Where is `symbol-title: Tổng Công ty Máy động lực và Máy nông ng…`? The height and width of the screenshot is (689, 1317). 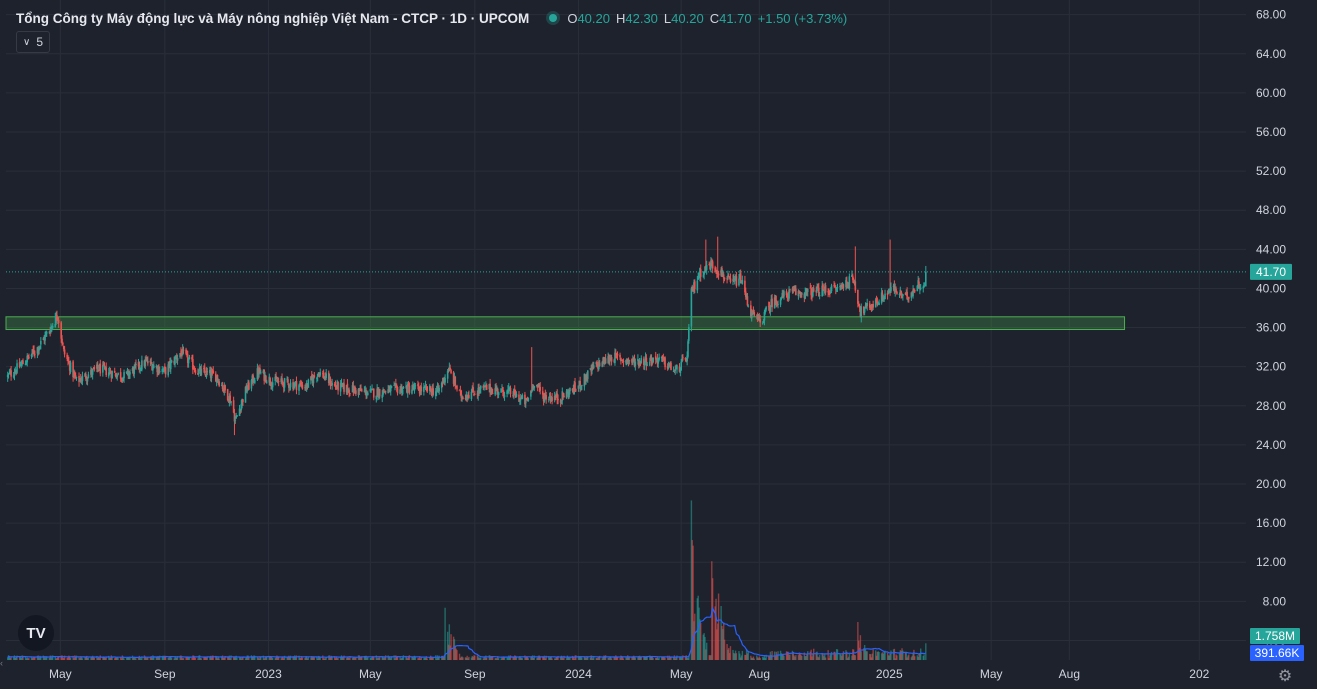
symbol-title: Tổng Công ty Máy động lực và Máy nông ng… is located at coordinates (273, 18).